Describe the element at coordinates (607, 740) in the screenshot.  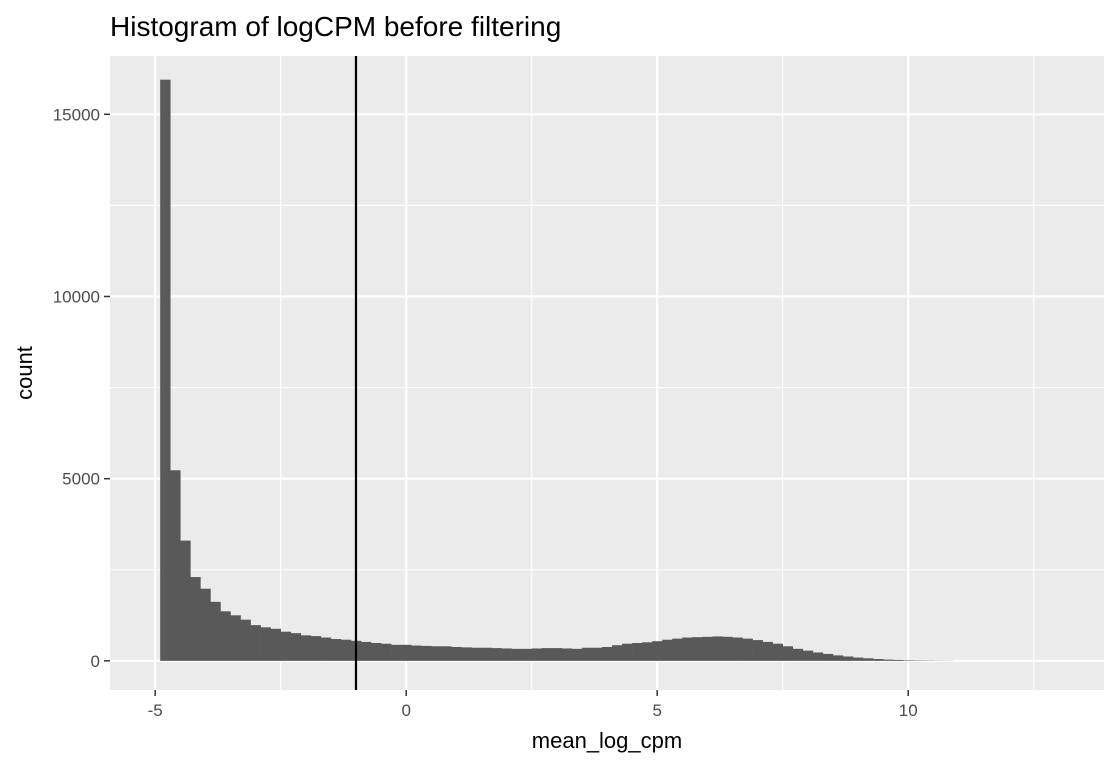
I see `x-axis-title: mean_log_cpm` at that location.